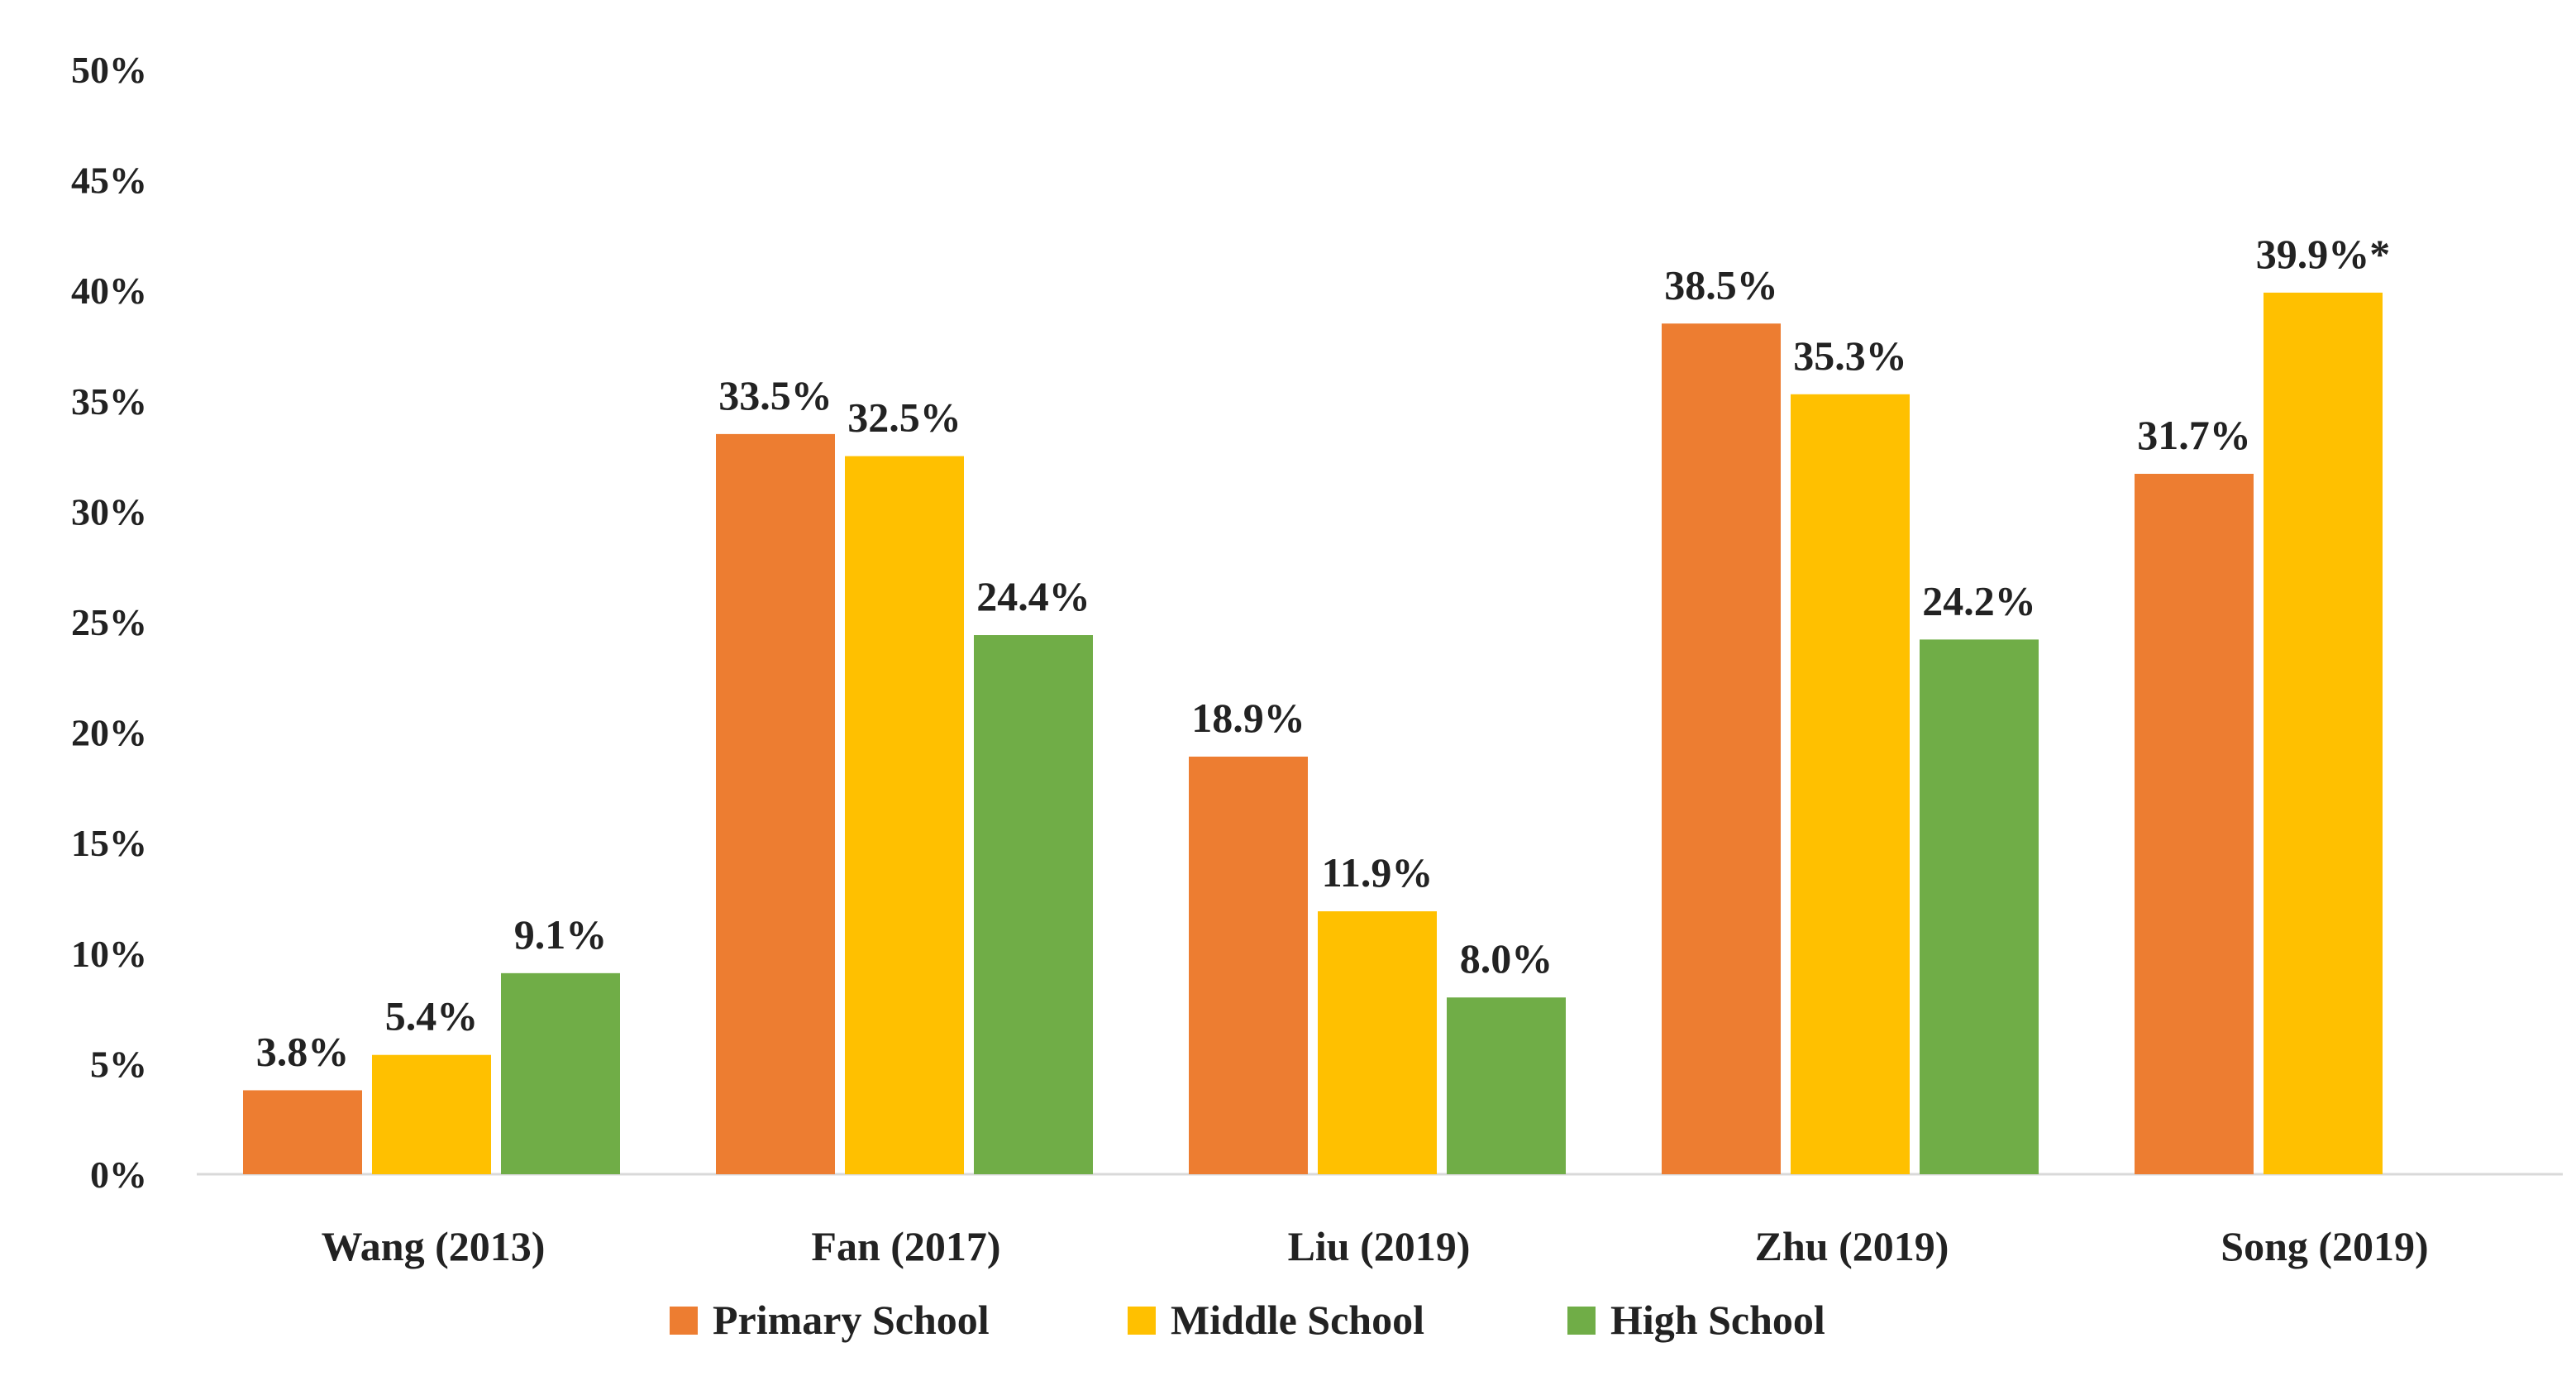 This screenshot has height=1376, width=2576. What do you see at coordinates (303, 1051) in the screenshot?
I see `data-label: 3.8%` at bounding box center [303, 1051].